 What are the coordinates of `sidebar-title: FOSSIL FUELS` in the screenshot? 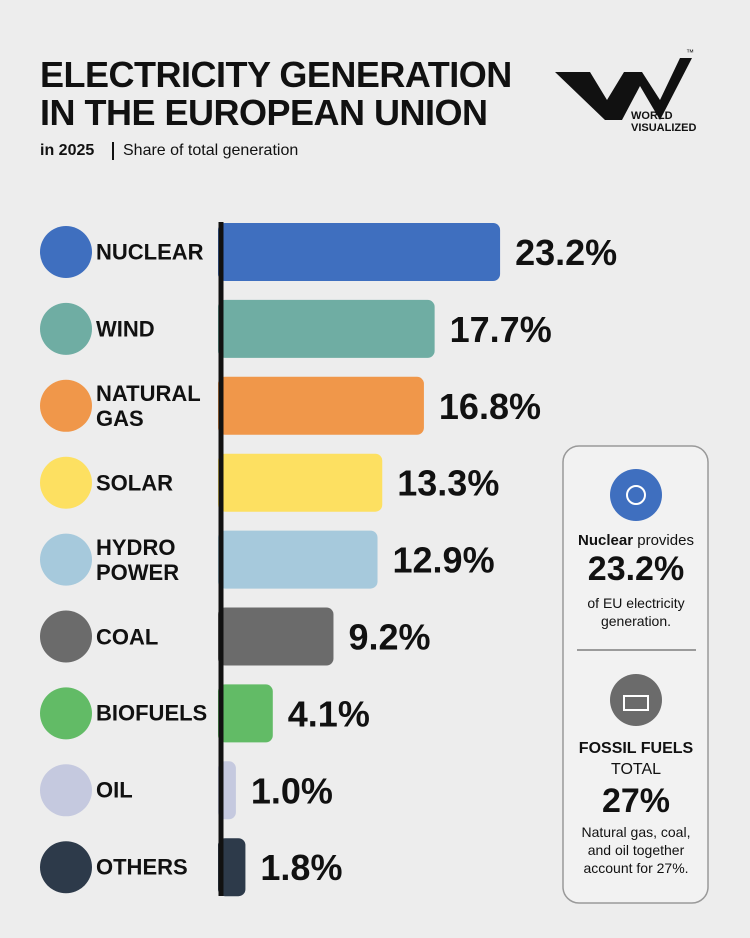 It's located at (636, 748).